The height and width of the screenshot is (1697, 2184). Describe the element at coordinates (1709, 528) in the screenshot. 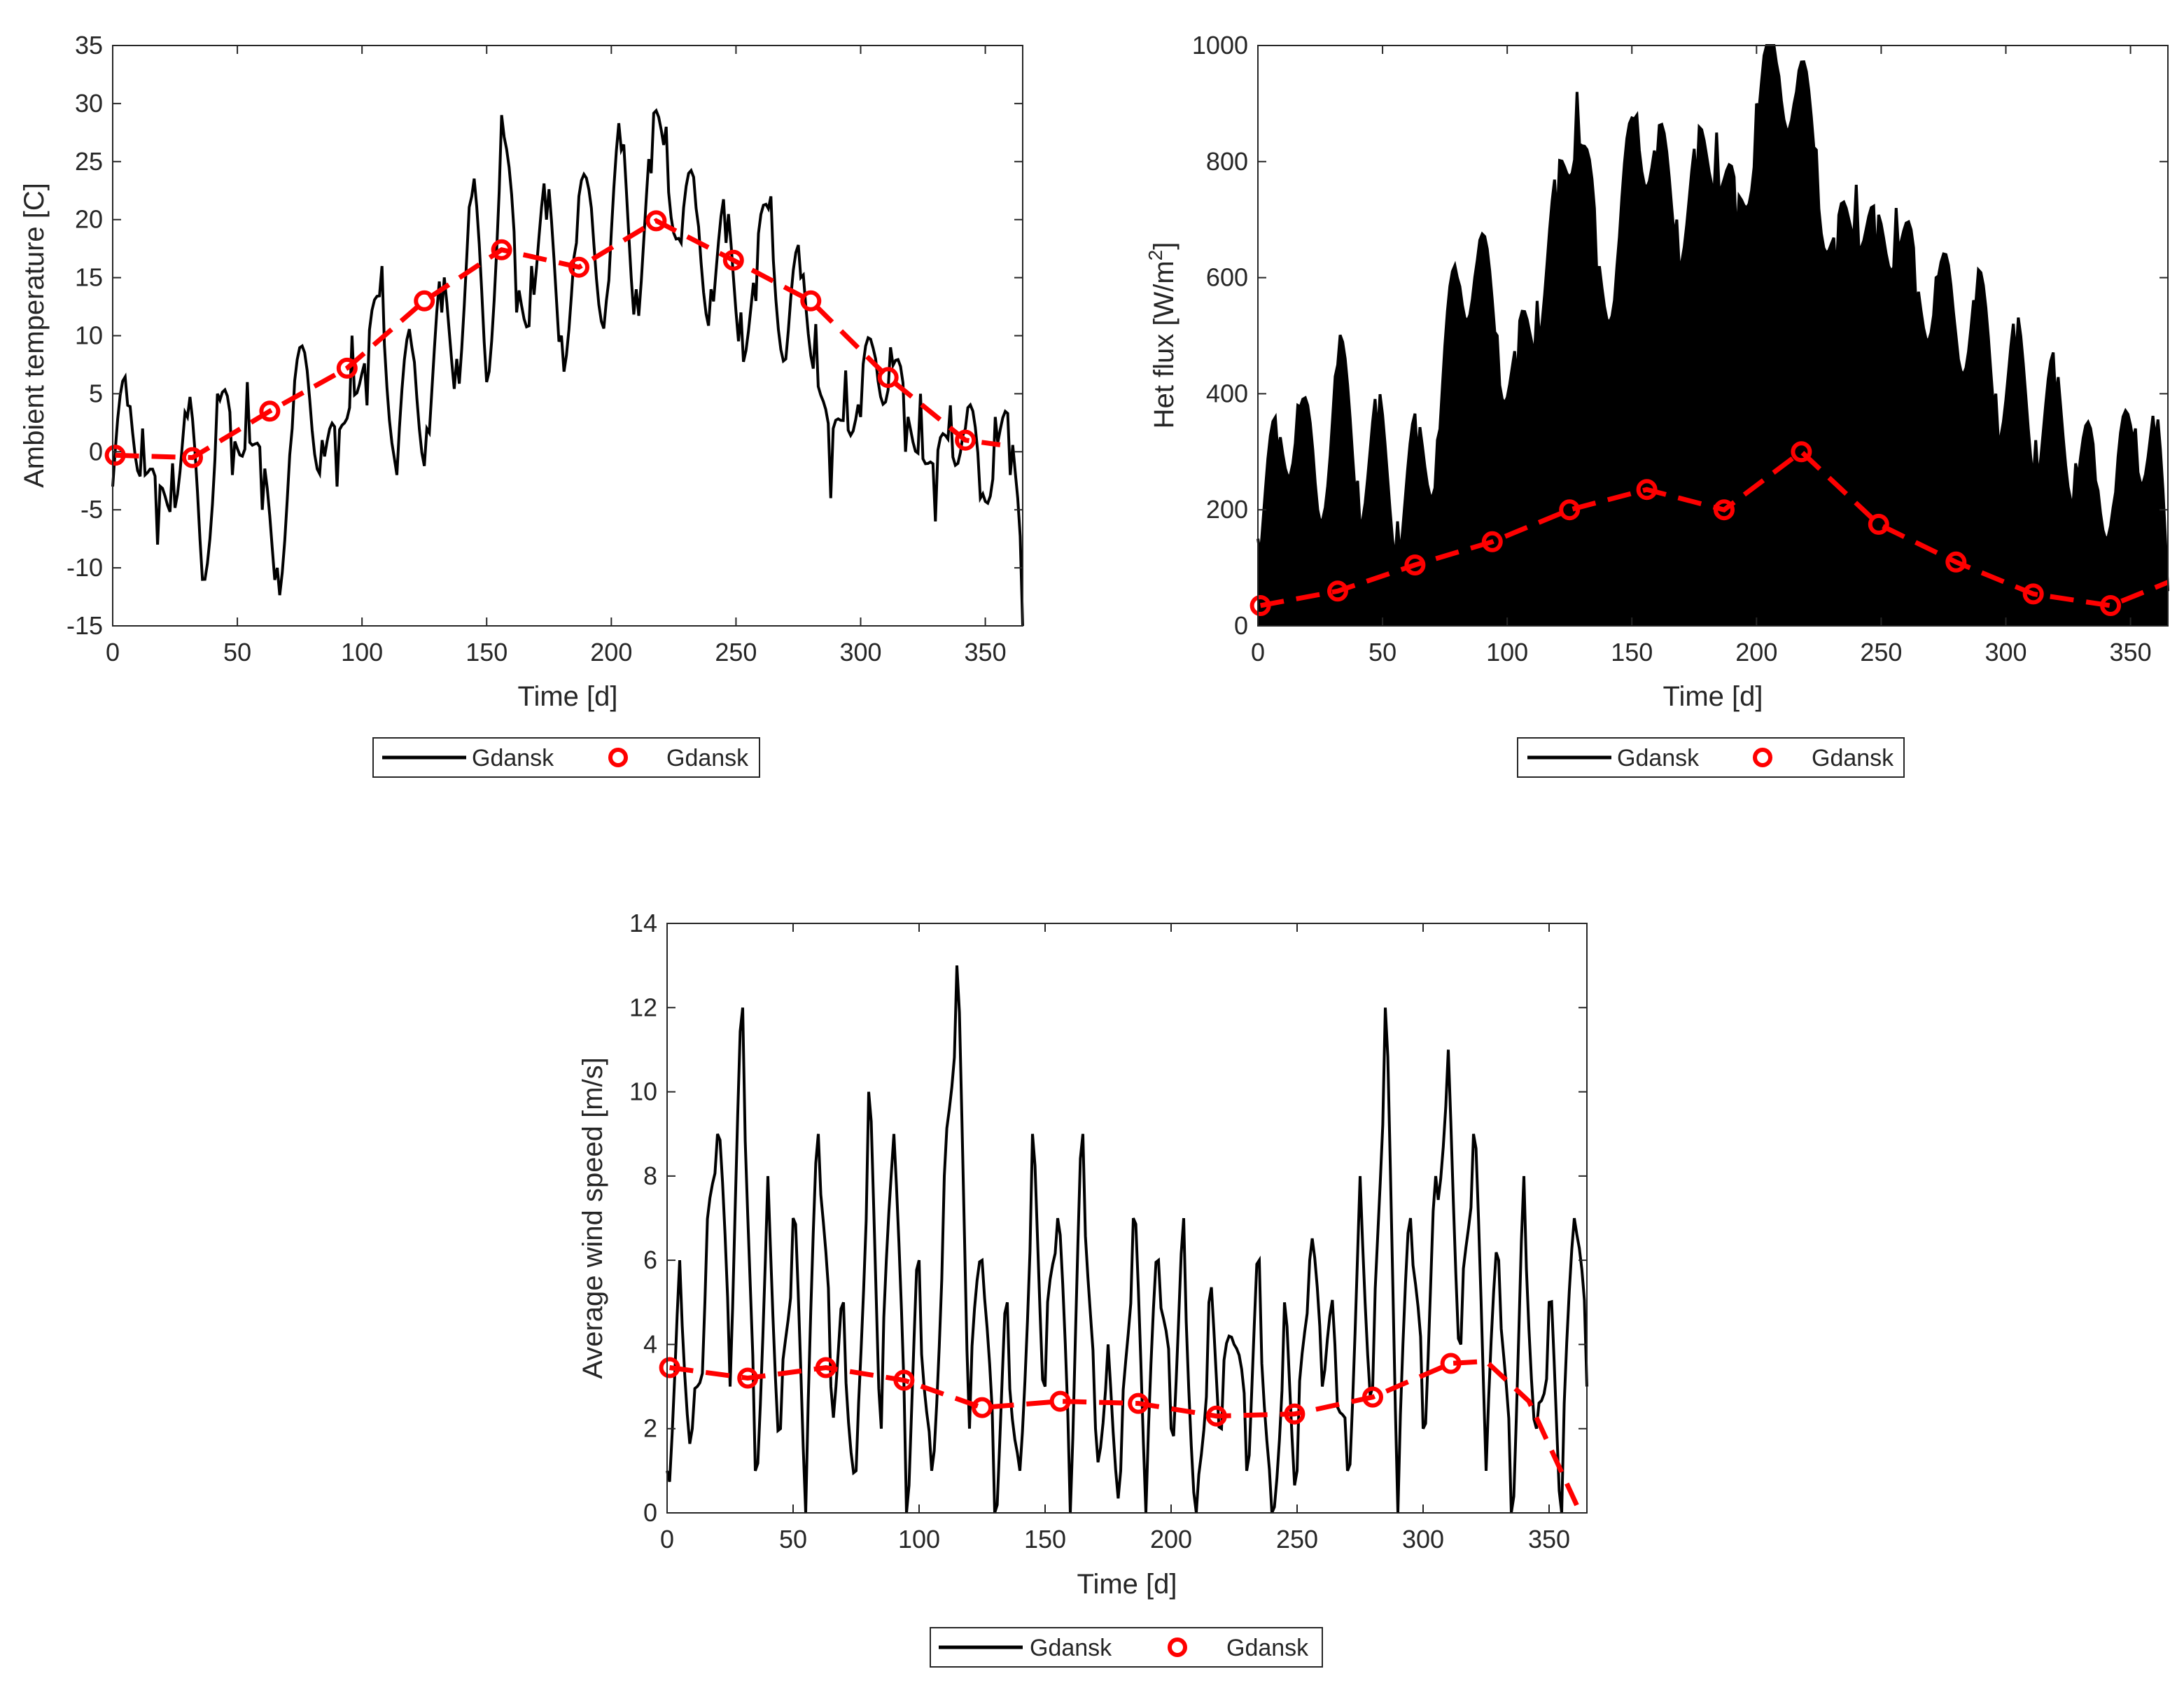

I see `heat-flux-monthly-series-group` at that location.